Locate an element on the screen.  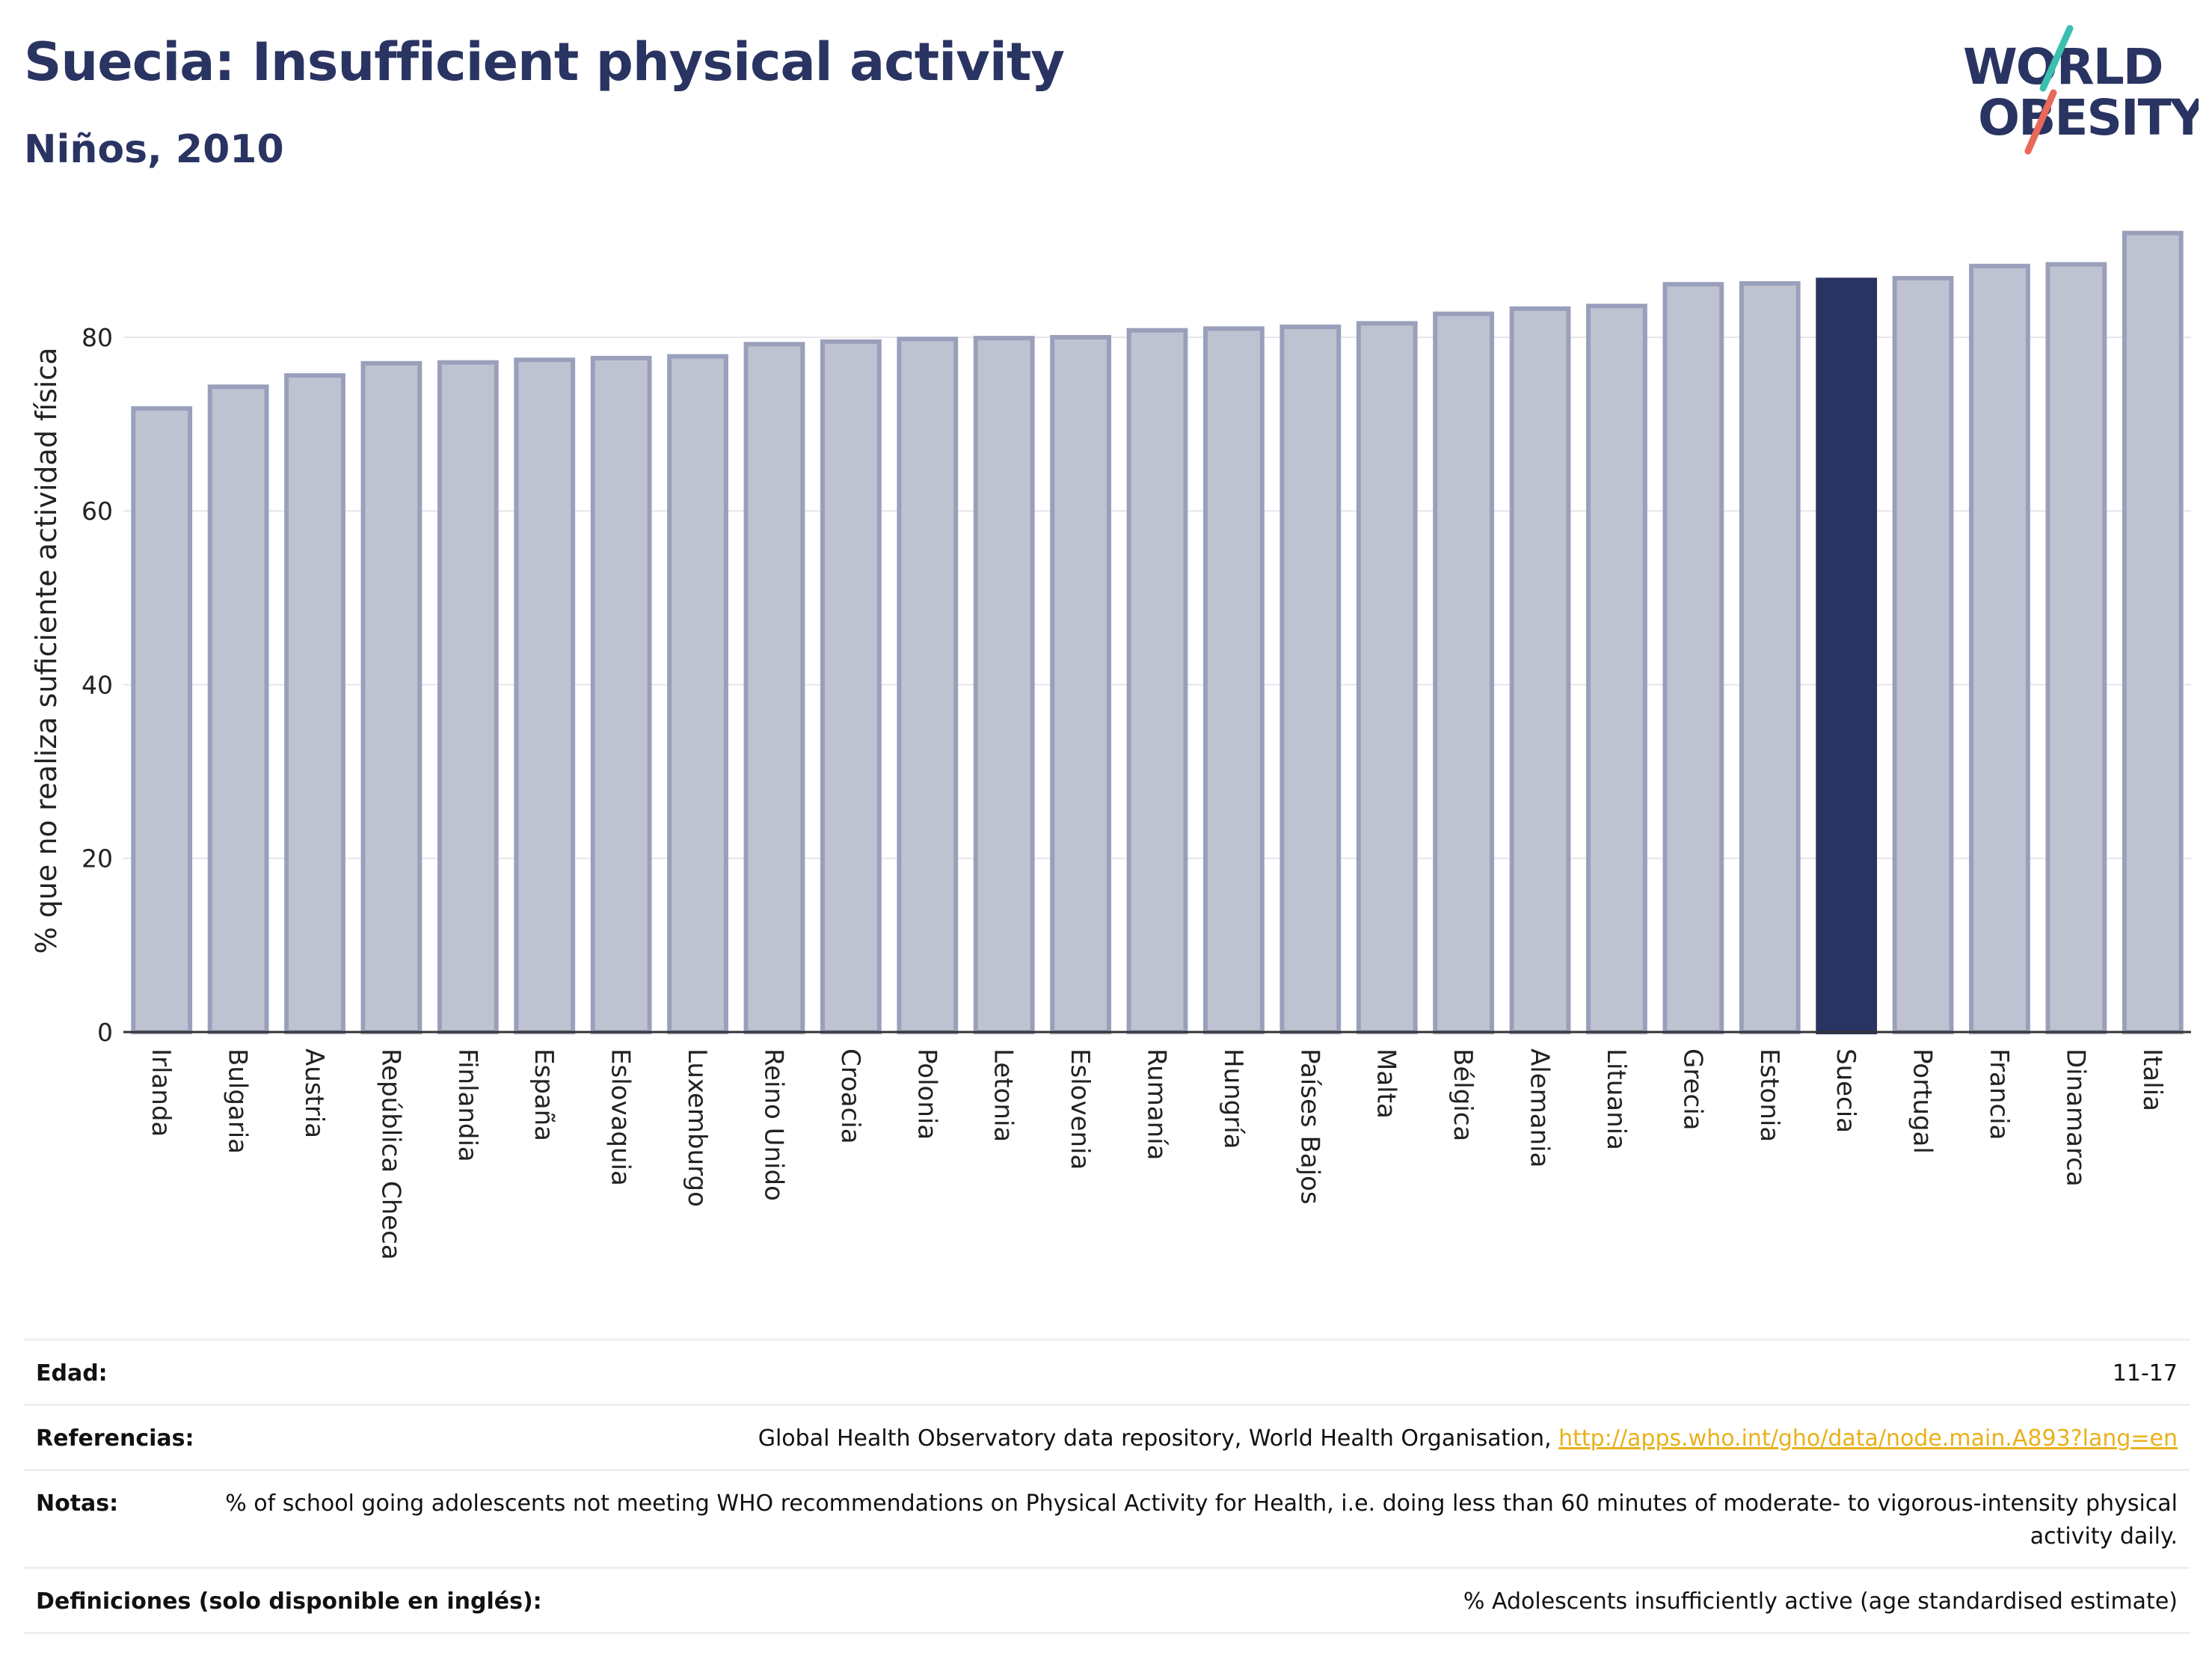
page-title: Suecia: Insufficient physical activity is located at coordinates (544, 62).